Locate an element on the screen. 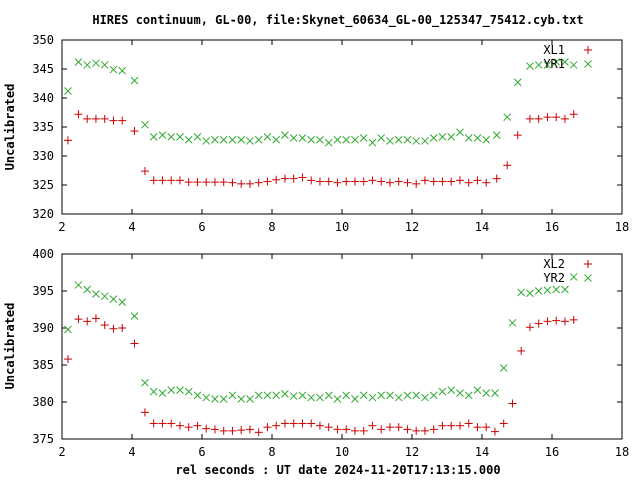 This screenshot has height=480, width=640. series-yr1 is located at coordinates (321, 102).